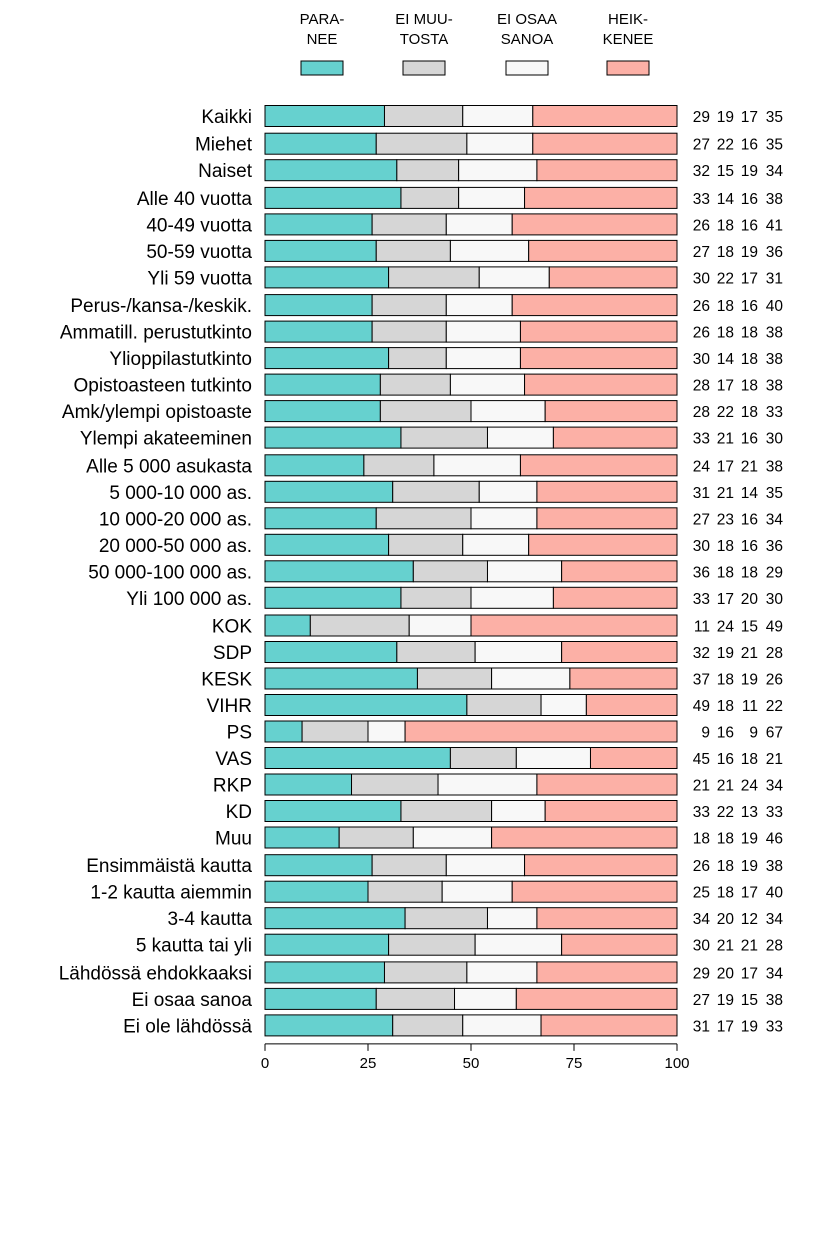 Image resolution: width=819 pixels, height=1240 pixels. What do you see at coordinates (199, 225) in the screenshot?
I see `category-label: 40-49 vuotta` at bounding box center [199, 225].